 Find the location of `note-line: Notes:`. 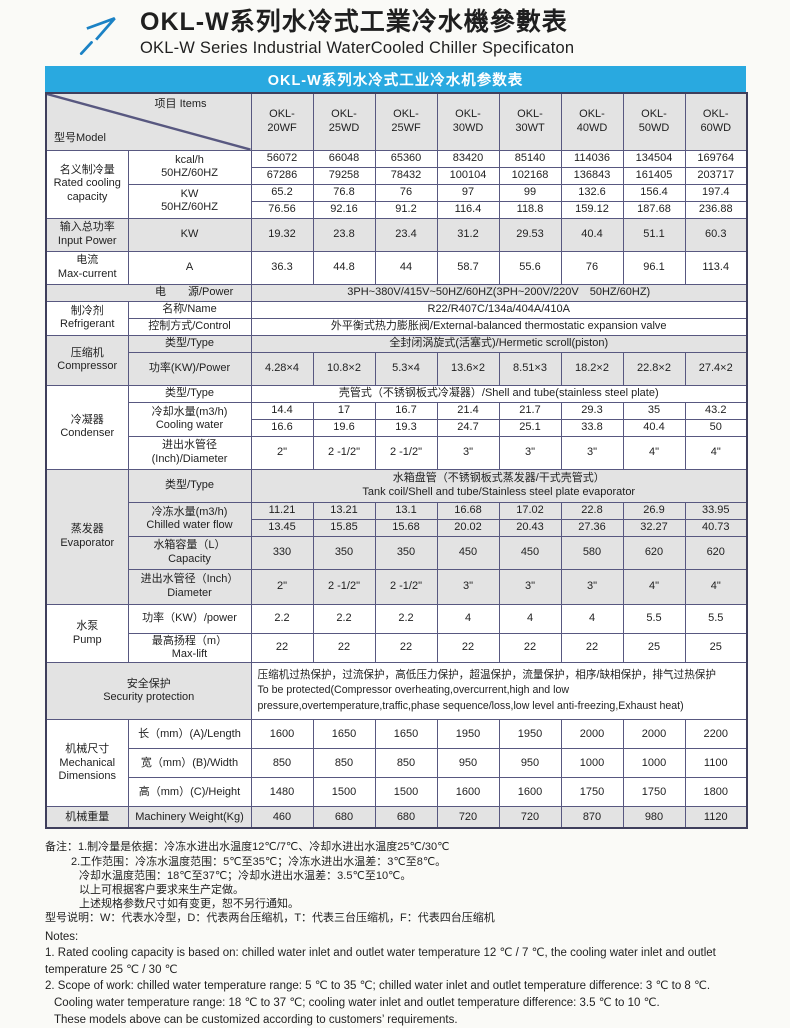

note-line: Notes: is located at coordinates (62, 936).